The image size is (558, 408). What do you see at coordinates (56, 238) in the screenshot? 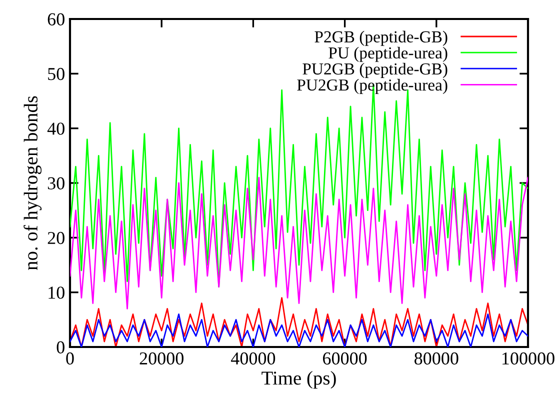
I see `y-tick-label: 20` at bounding box center [56, 238].